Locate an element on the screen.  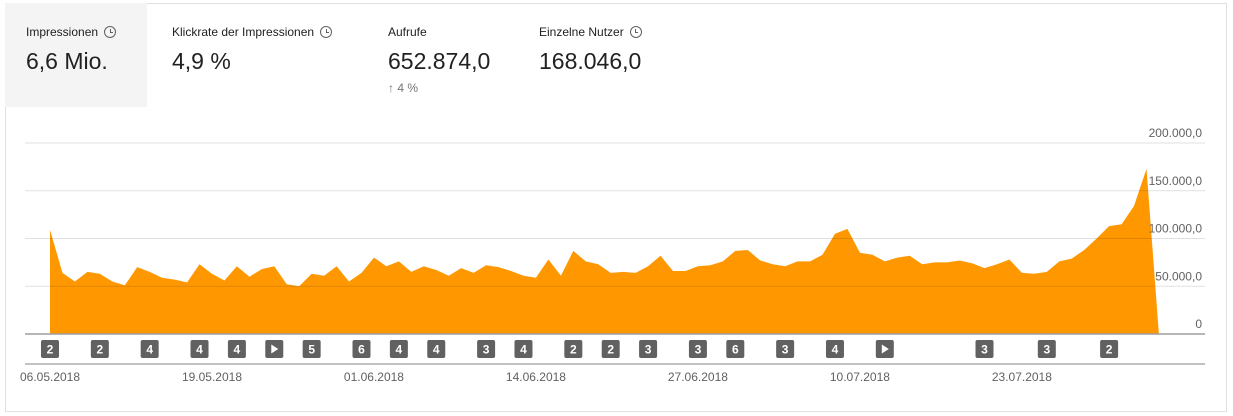
metric-label: Einzelne Nutzer is located at coordinates (581, 32).